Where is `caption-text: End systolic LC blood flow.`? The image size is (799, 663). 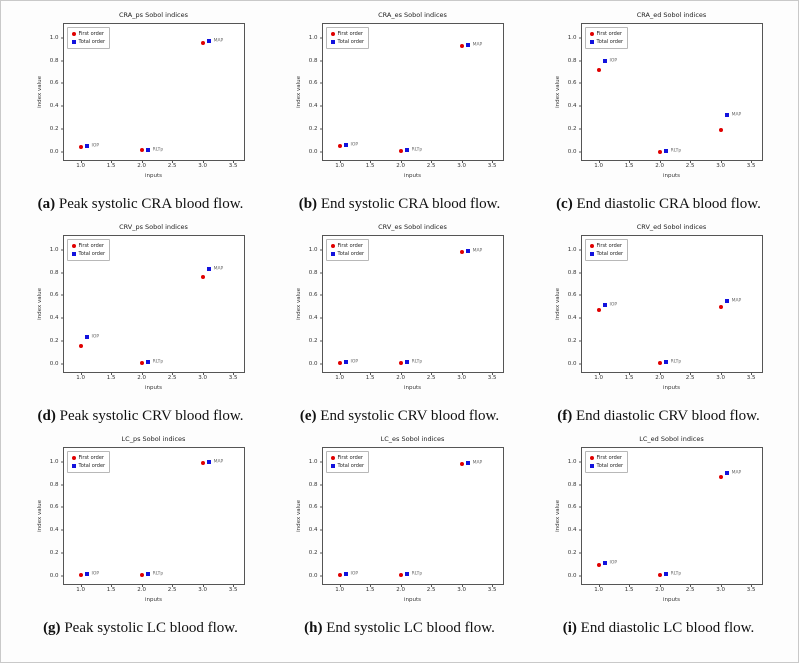 caption-text: End systolic LC blood flow. is located at coordinates (408, 628).